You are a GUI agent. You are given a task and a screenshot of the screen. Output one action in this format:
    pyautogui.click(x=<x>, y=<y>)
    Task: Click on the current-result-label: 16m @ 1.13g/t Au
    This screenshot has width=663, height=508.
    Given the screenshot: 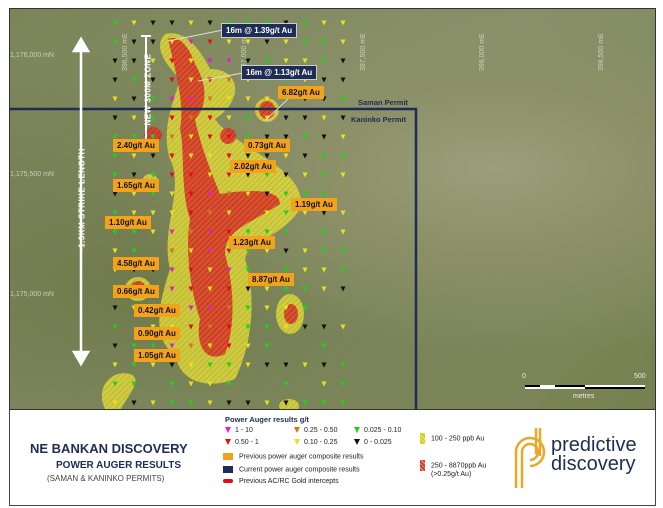 What is the action you would take?
    pyautogui.click(x=279, y=72)
    